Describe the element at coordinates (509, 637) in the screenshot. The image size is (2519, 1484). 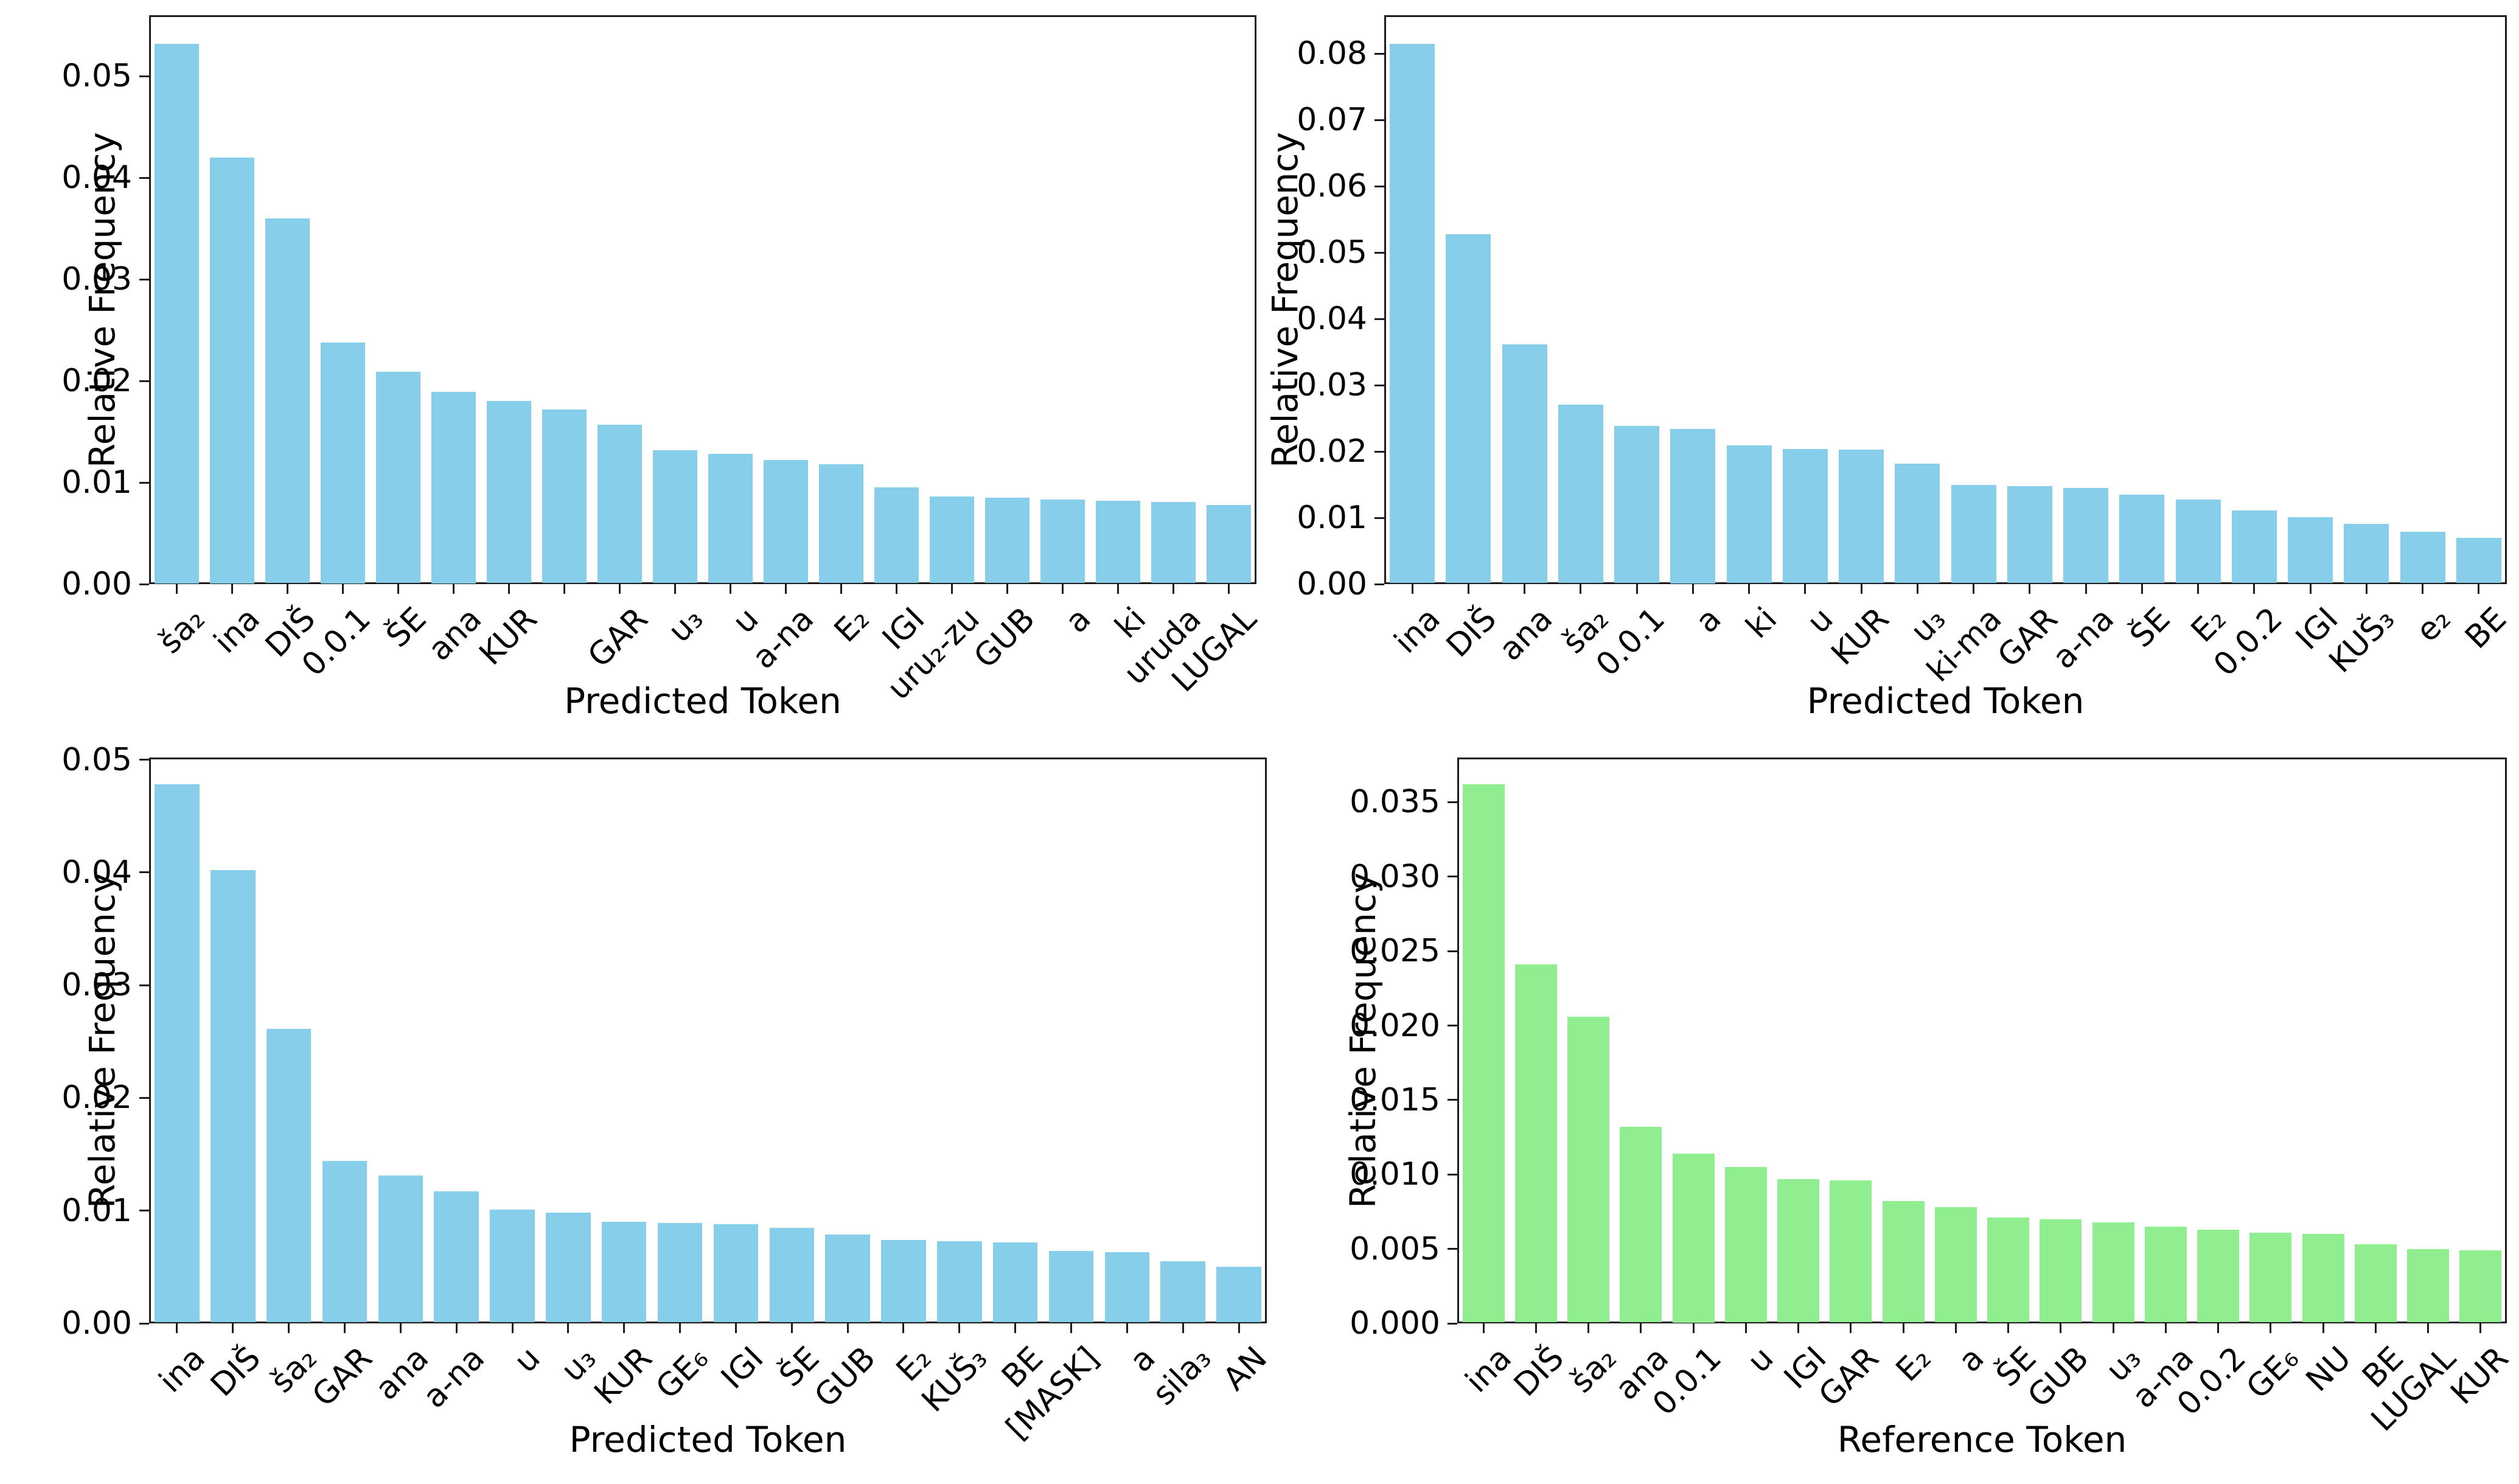
I see `x-tick-label: KUR` at that location.